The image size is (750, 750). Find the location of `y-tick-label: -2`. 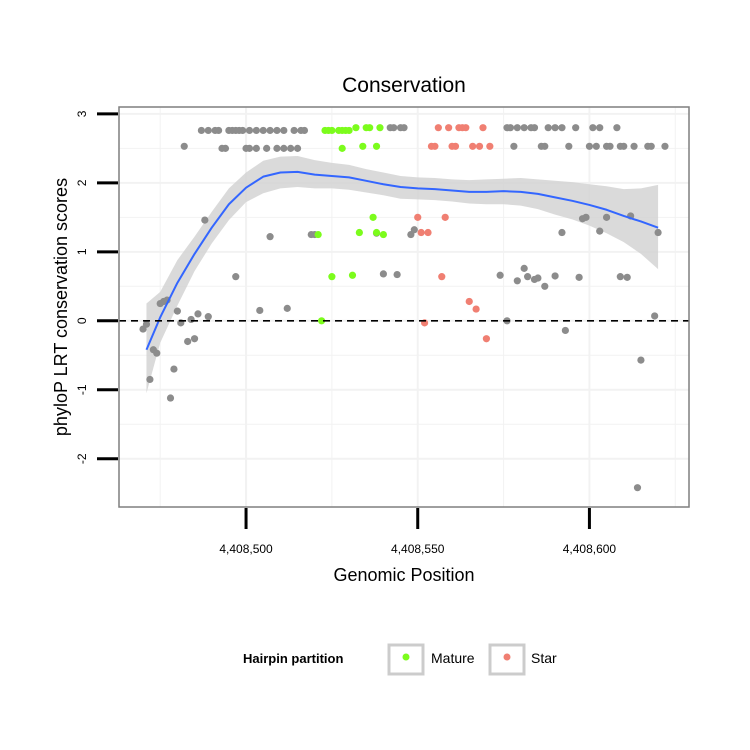

y-tick-label: -2 is located at coordinates (82, 458).